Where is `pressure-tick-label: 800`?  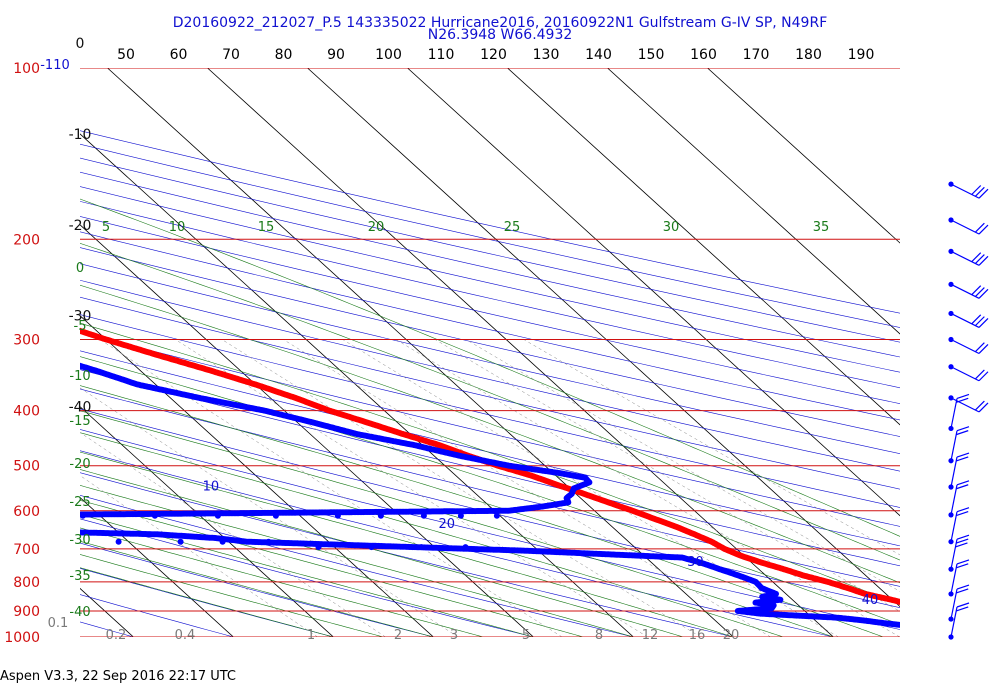
pressure-tick-label: 800 is located at coordinates (26, 583).